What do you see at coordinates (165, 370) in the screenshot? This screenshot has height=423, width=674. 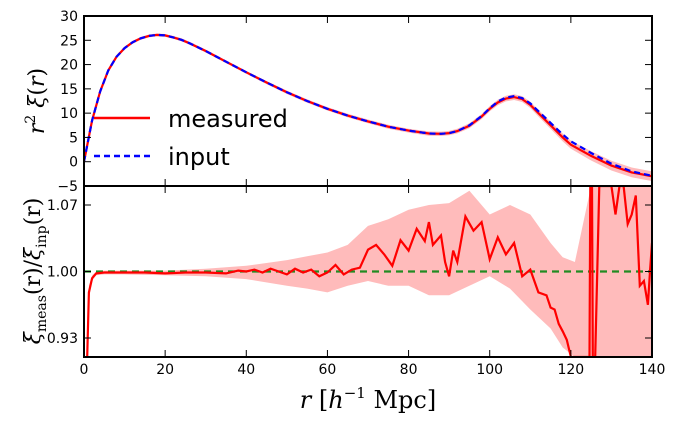 I see `x-tick-label: 20` at bounding box center [165, 370].